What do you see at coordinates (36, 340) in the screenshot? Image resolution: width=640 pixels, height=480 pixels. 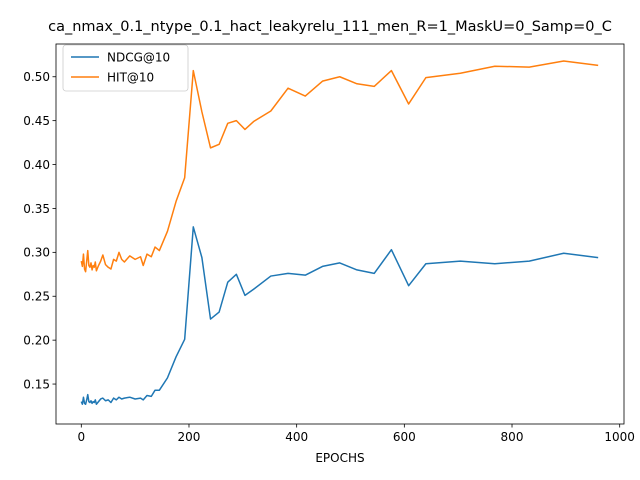 I see `y-tick-label: 0.20` at bounding box center [36, 340].